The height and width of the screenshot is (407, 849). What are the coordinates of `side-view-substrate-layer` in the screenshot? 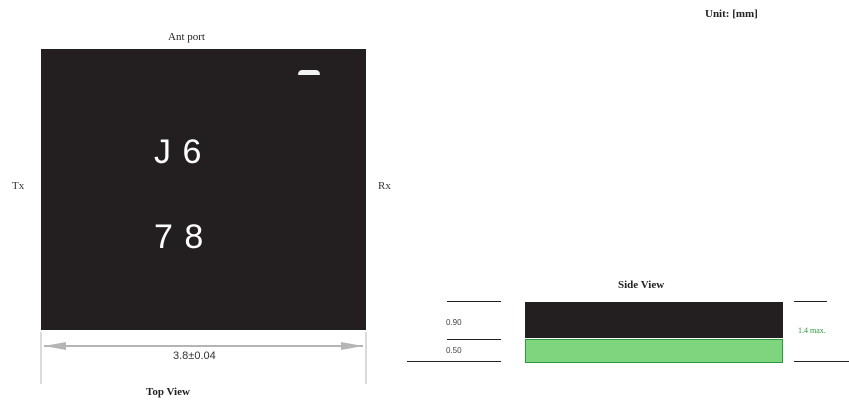 It's located at (654, 351).